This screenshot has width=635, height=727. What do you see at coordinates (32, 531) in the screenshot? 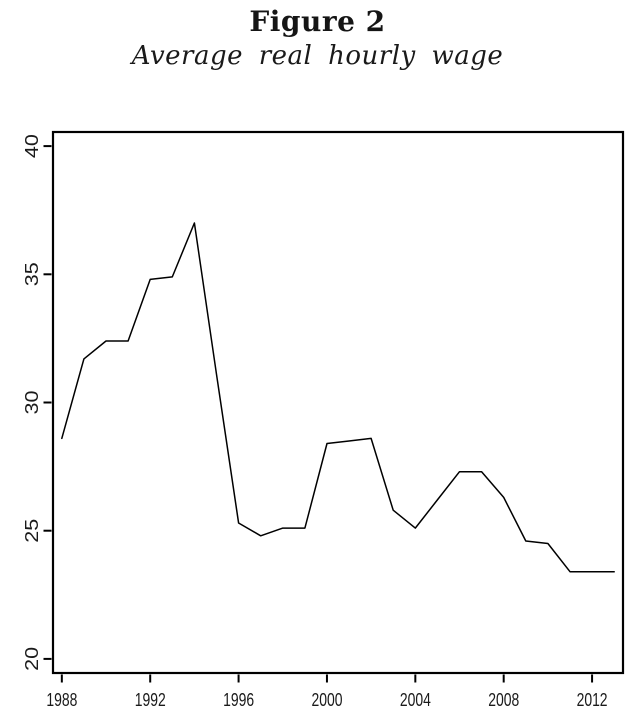
I see `y-axis-tick-label: 25` at bounding box center [32, 531].